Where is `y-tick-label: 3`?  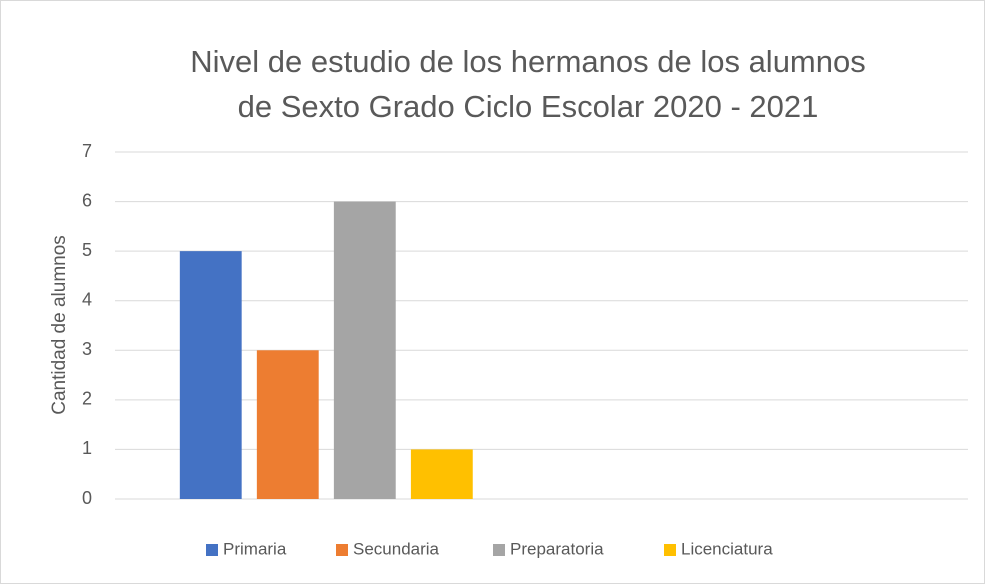 y-tick-label: 3 is located at coordinates (87, 349).